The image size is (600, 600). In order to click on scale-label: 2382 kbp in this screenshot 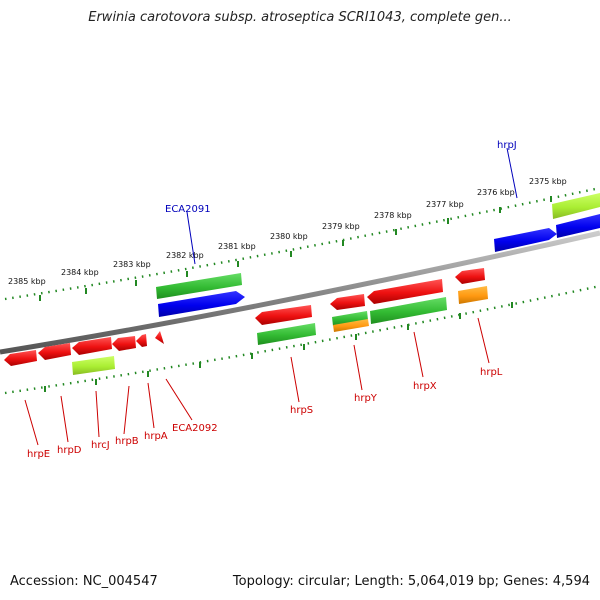, I will do `click(185, 255)`.